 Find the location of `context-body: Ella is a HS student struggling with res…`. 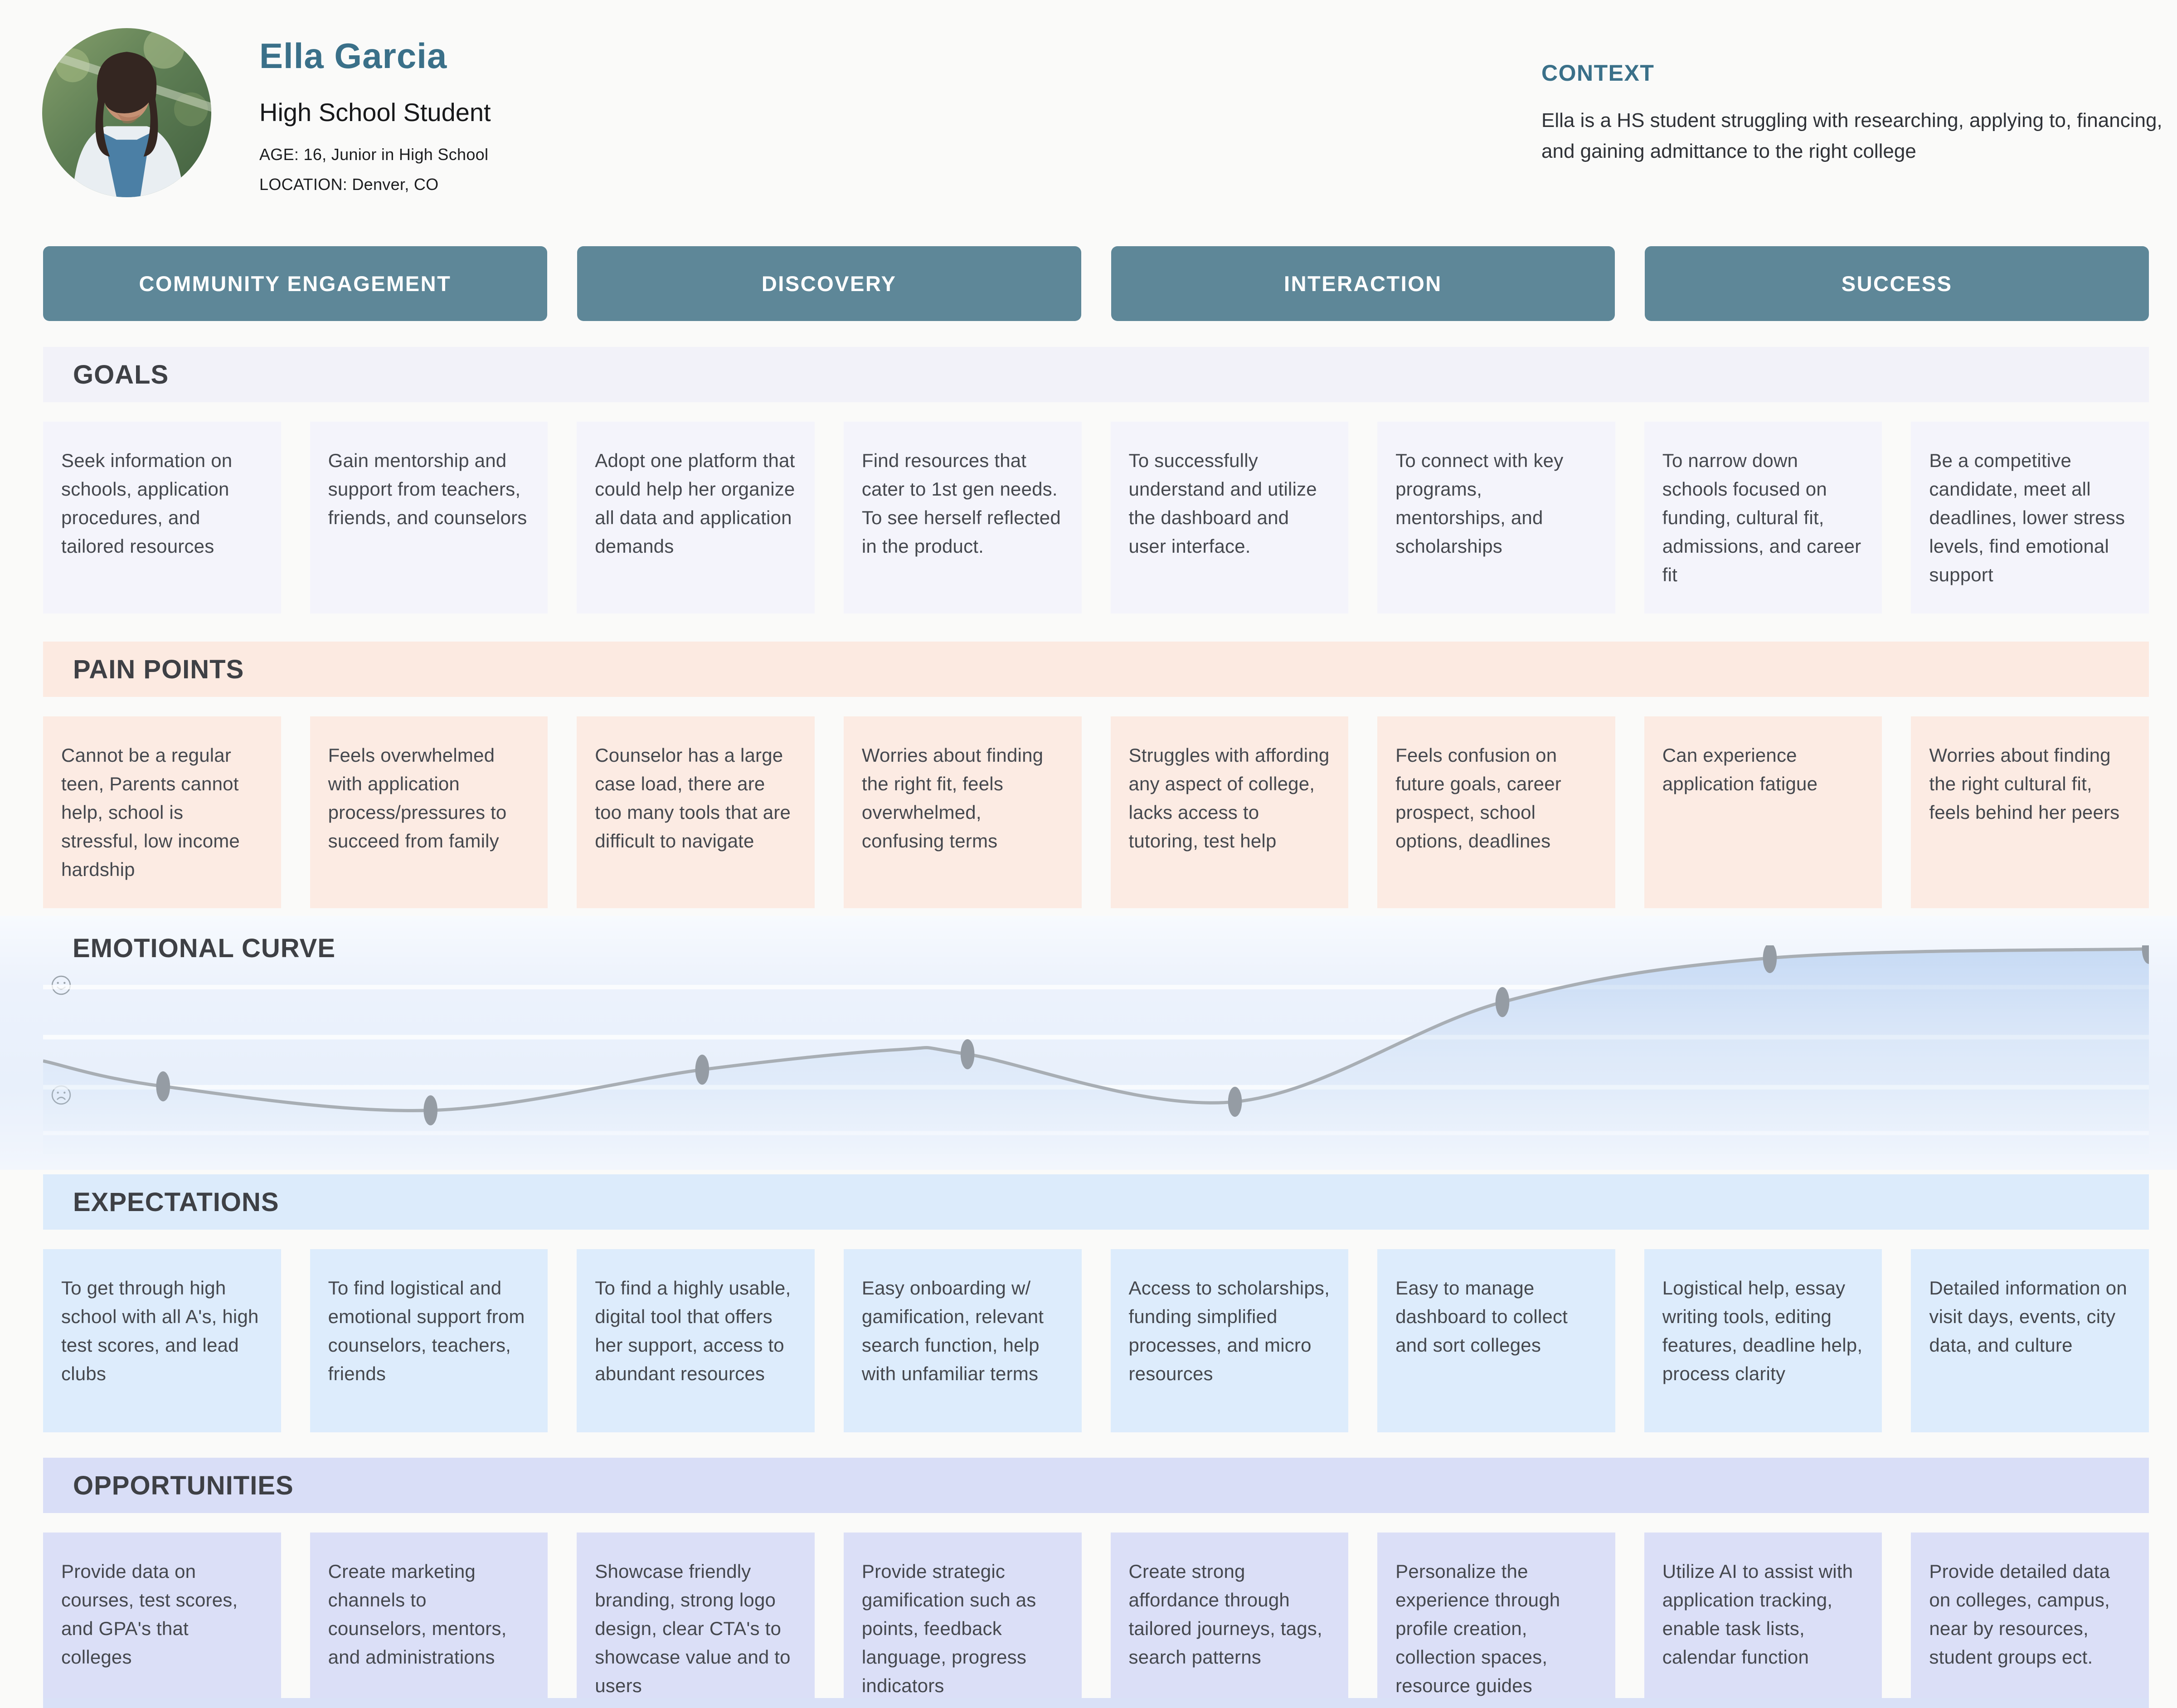

context-body: Ella is a HS student struggling with res… is located at coordinates (1851, 136).